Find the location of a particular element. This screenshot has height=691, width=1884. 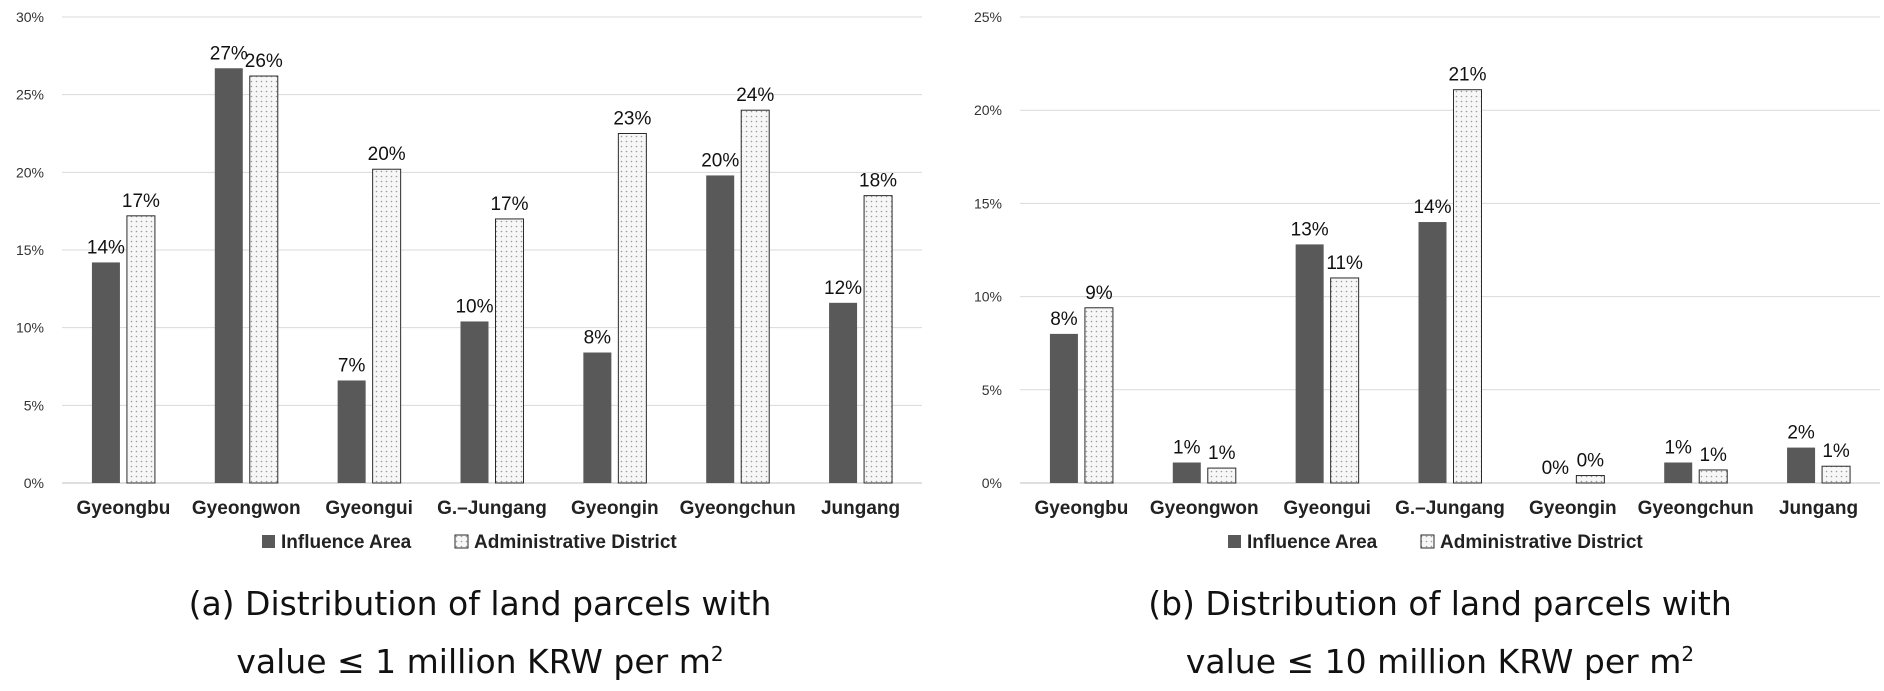

caption-b-sup: 2 is located at coordinates (1688, 654).